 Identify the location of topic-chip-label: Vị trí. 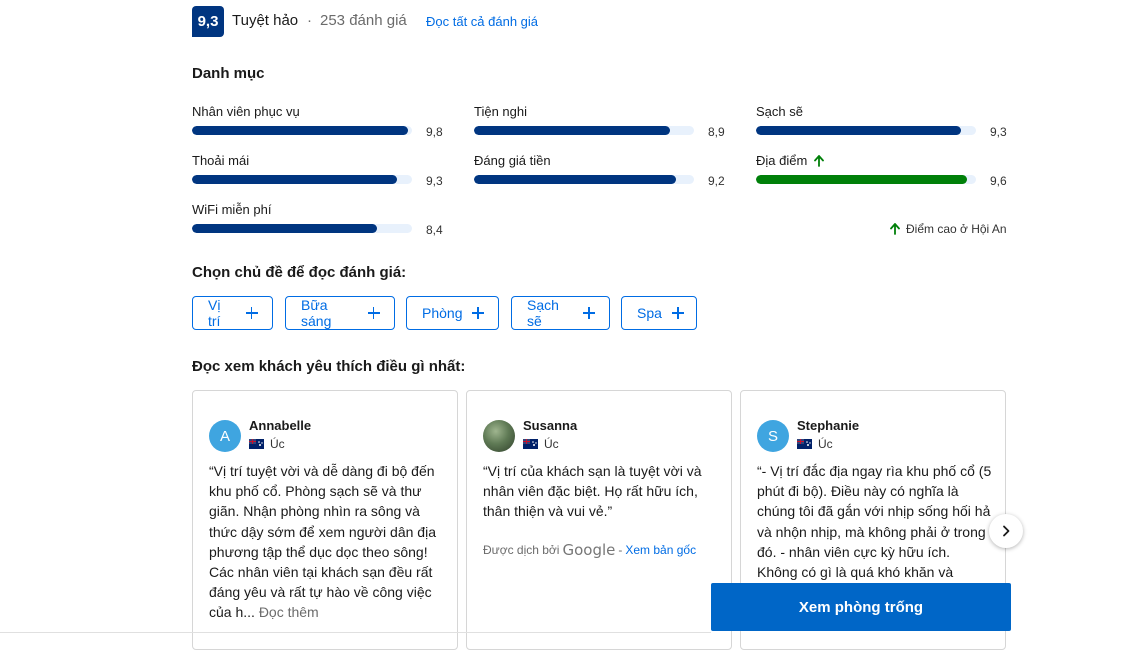
(214, 313).